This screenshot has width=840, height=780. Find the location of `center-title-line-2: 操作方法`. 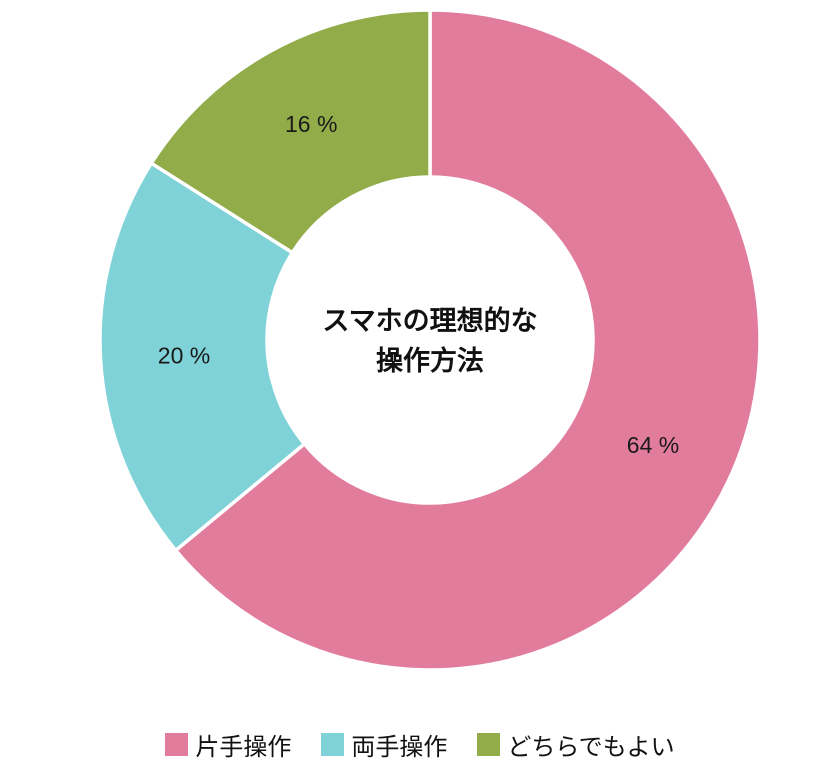

center-title-line-2: 操作方法 is located at coordinates (430, 360).